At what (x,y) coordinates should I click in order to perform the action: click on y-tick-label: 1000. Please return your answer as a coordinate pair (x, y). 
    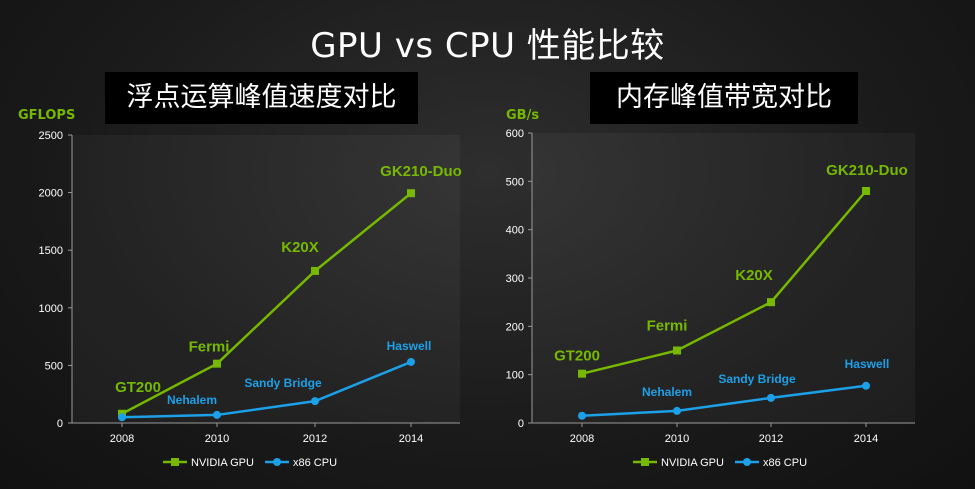
    Looking at the image, I should click on (51, 309).